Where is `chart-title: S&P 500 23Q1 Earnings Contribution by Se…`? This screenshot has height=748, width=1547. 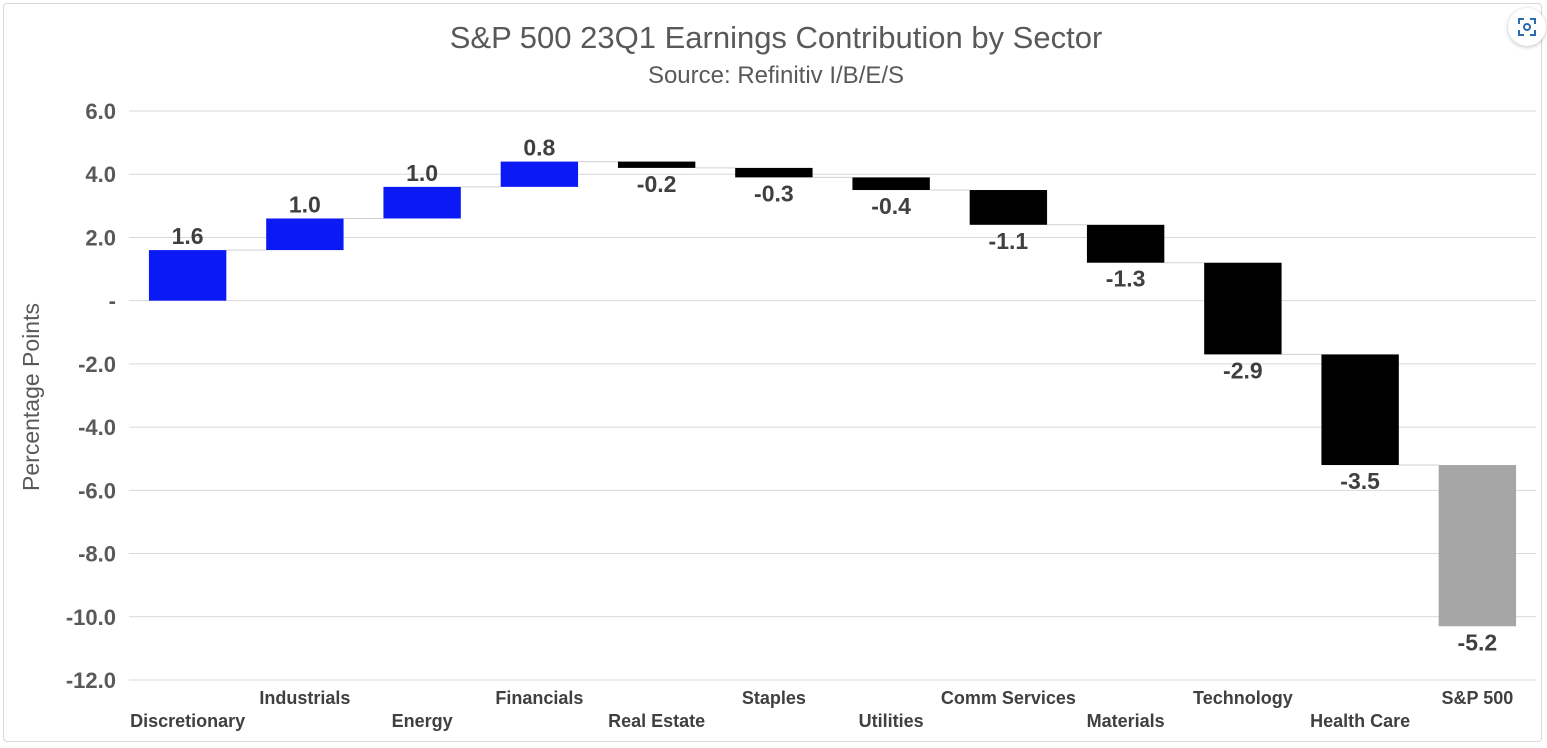
chart-title: S&P 500 23Q1 Earnings Contribution by Se… is located at coordinates (776, 37).